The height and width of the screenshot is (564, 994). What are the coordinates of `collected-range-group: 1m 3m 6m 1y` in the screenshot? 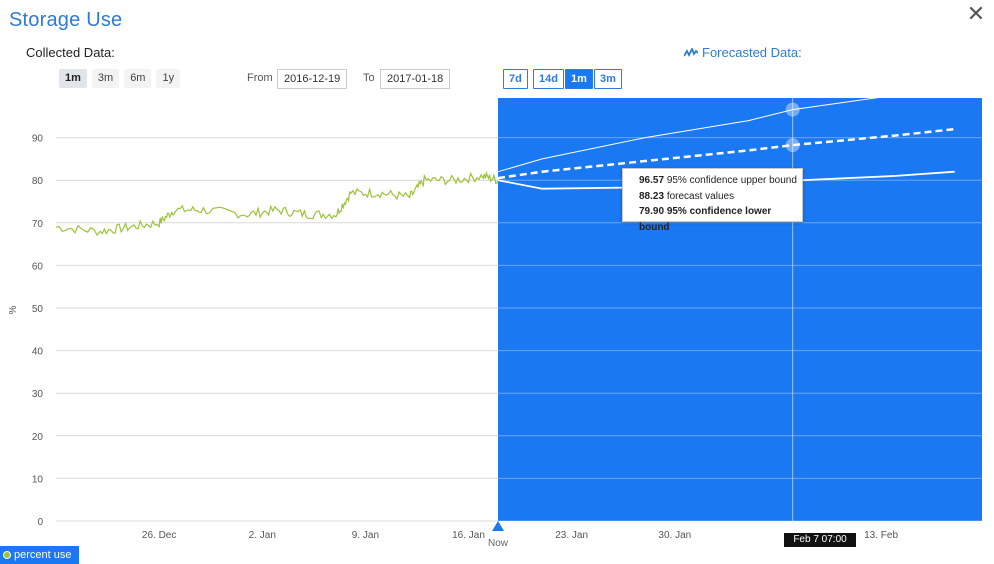 It's located at (120, 78).